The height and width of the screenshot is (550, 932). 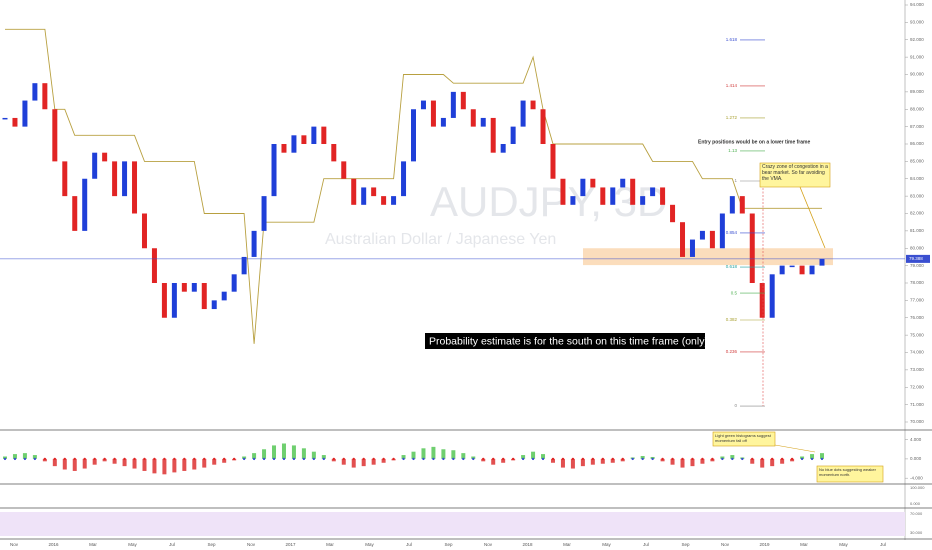 I want to click on y-tick-label: 86.000, so click(x=917, y=143).